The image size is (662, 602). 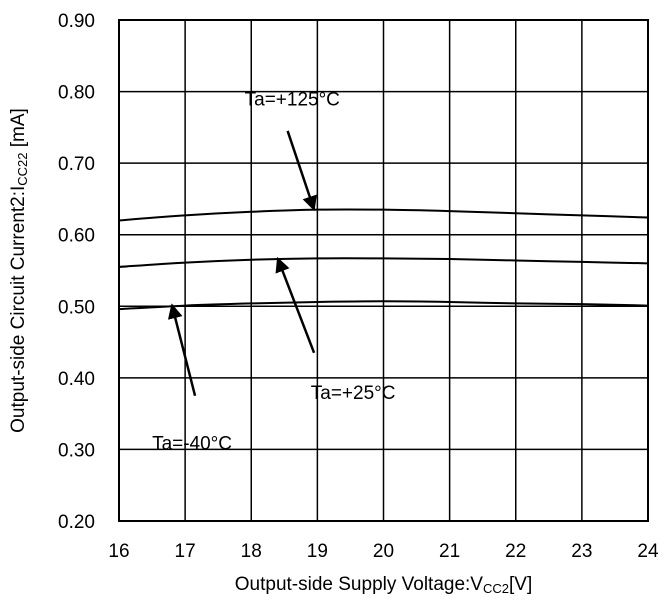 What do you see at coordinates (76, 93) in the screenshot?
I see `y-tick-label-6: 0.80` at bounding box center [76, 93].